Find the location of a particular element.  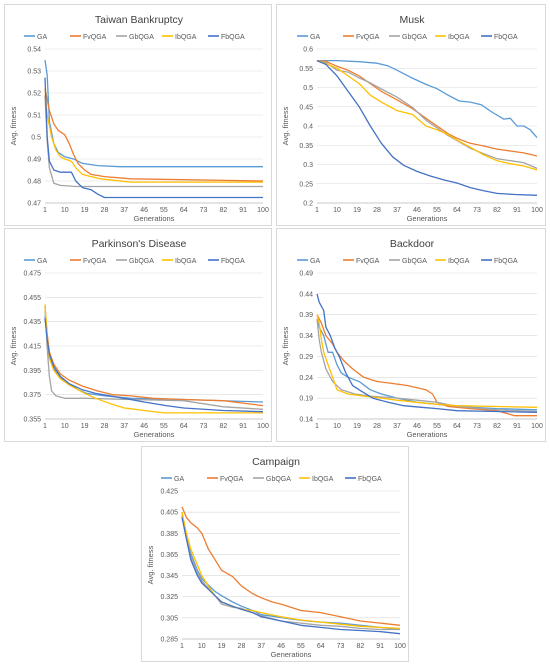

y-tick-label: 0.375 is located at coordinates (32, 395).